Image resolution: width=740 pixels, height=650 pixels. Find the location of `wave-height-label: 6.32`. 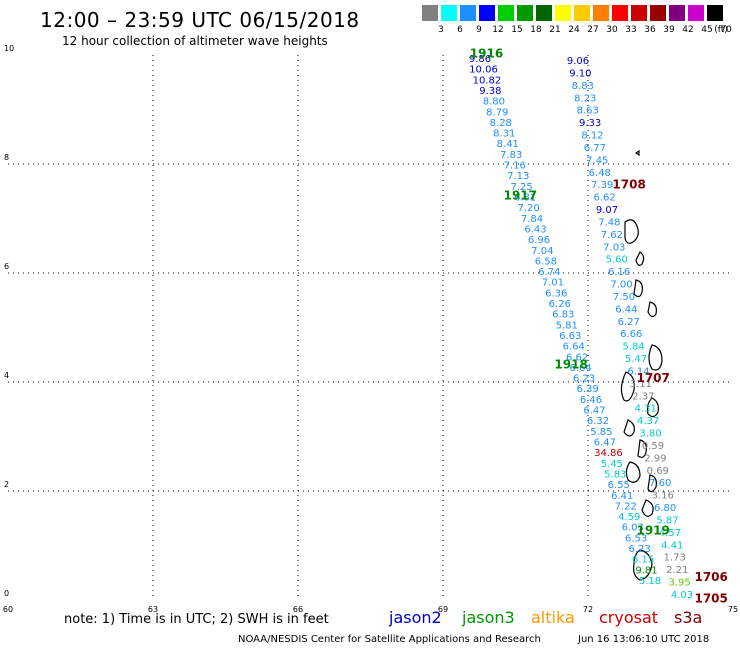

wave-height-label: 6.32 is located at coordinates (598, 421).